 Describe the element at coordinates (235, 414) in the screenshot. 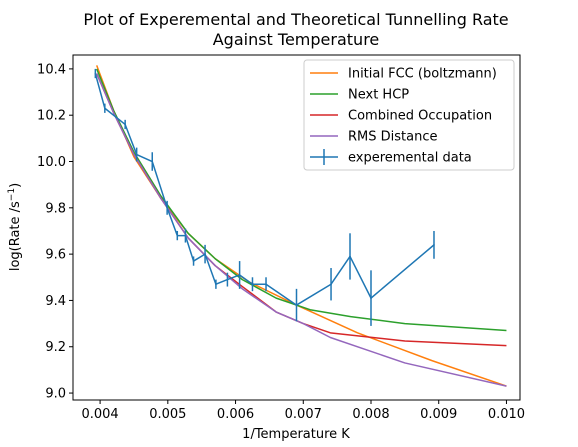

I see `x-tick-label: 0.006` at that location.